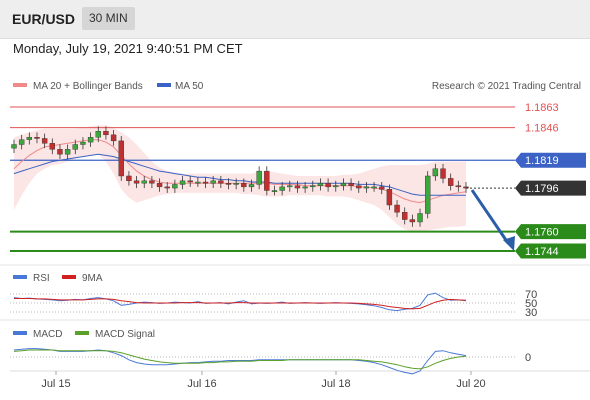 This screenshot has width=590, height=400. What do you see at coordinates (550, 232) in the screenshot?
I see `support-label-1-box` at bounding box center [550, 232].